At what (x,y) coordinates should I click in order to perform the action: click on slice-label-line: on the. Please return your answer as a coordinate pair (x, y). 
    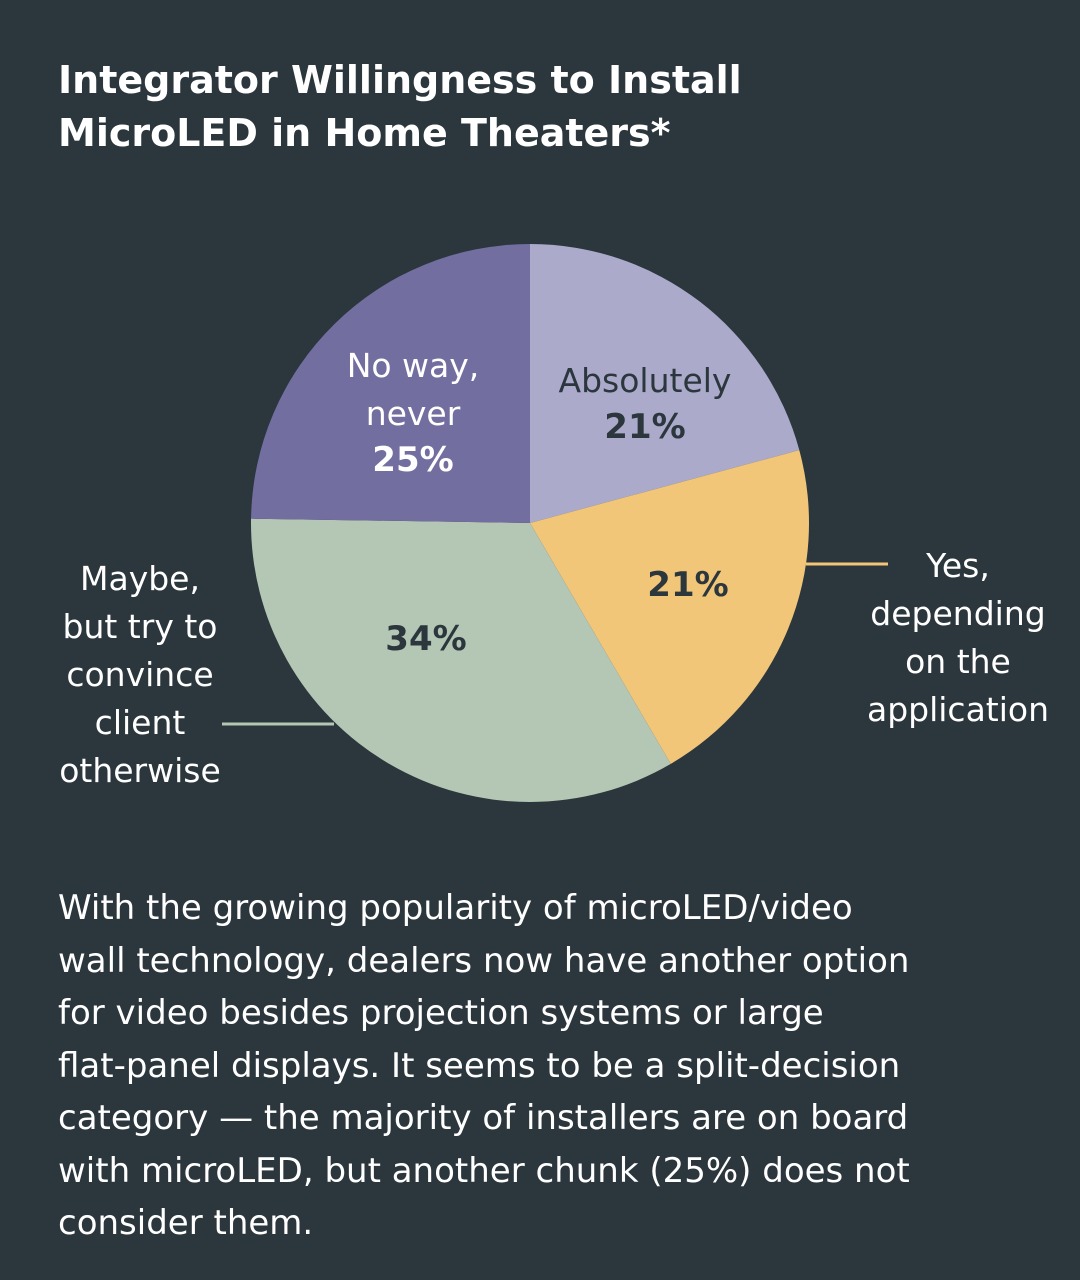
    Looking at the image, I should click on (958, 661).